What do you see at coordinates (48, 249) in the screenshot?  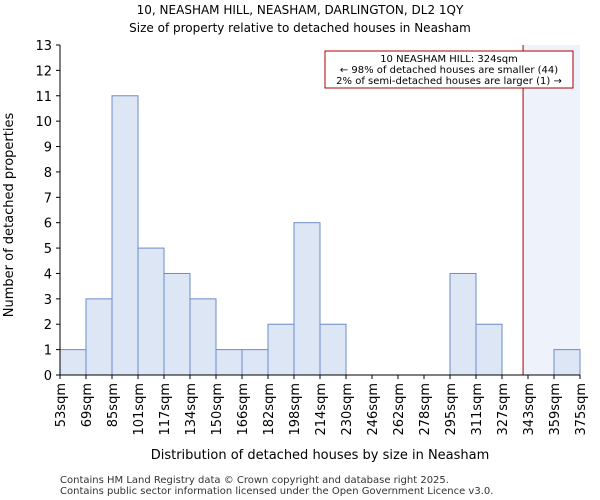 I see `y-tick-label: 5` at bounding box center [48, 249].